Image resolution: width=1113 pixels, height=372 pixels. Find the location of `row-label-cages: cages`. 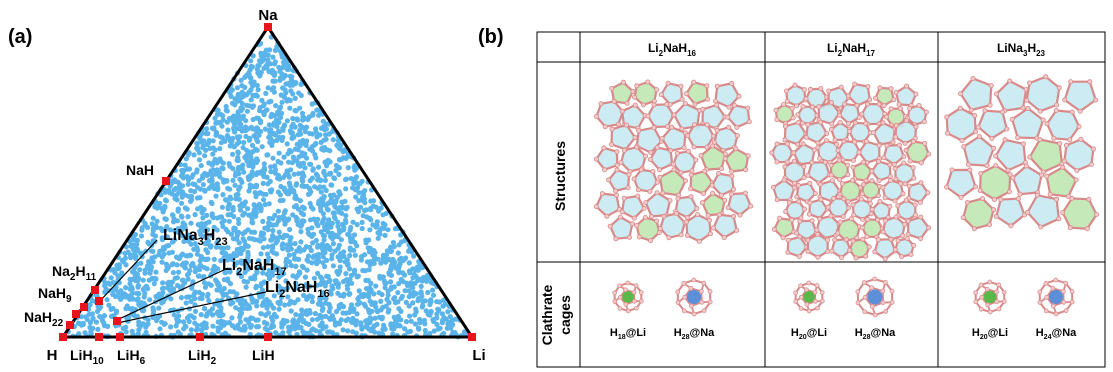

row-label-cages: cages is located at coordinates (565, 315).